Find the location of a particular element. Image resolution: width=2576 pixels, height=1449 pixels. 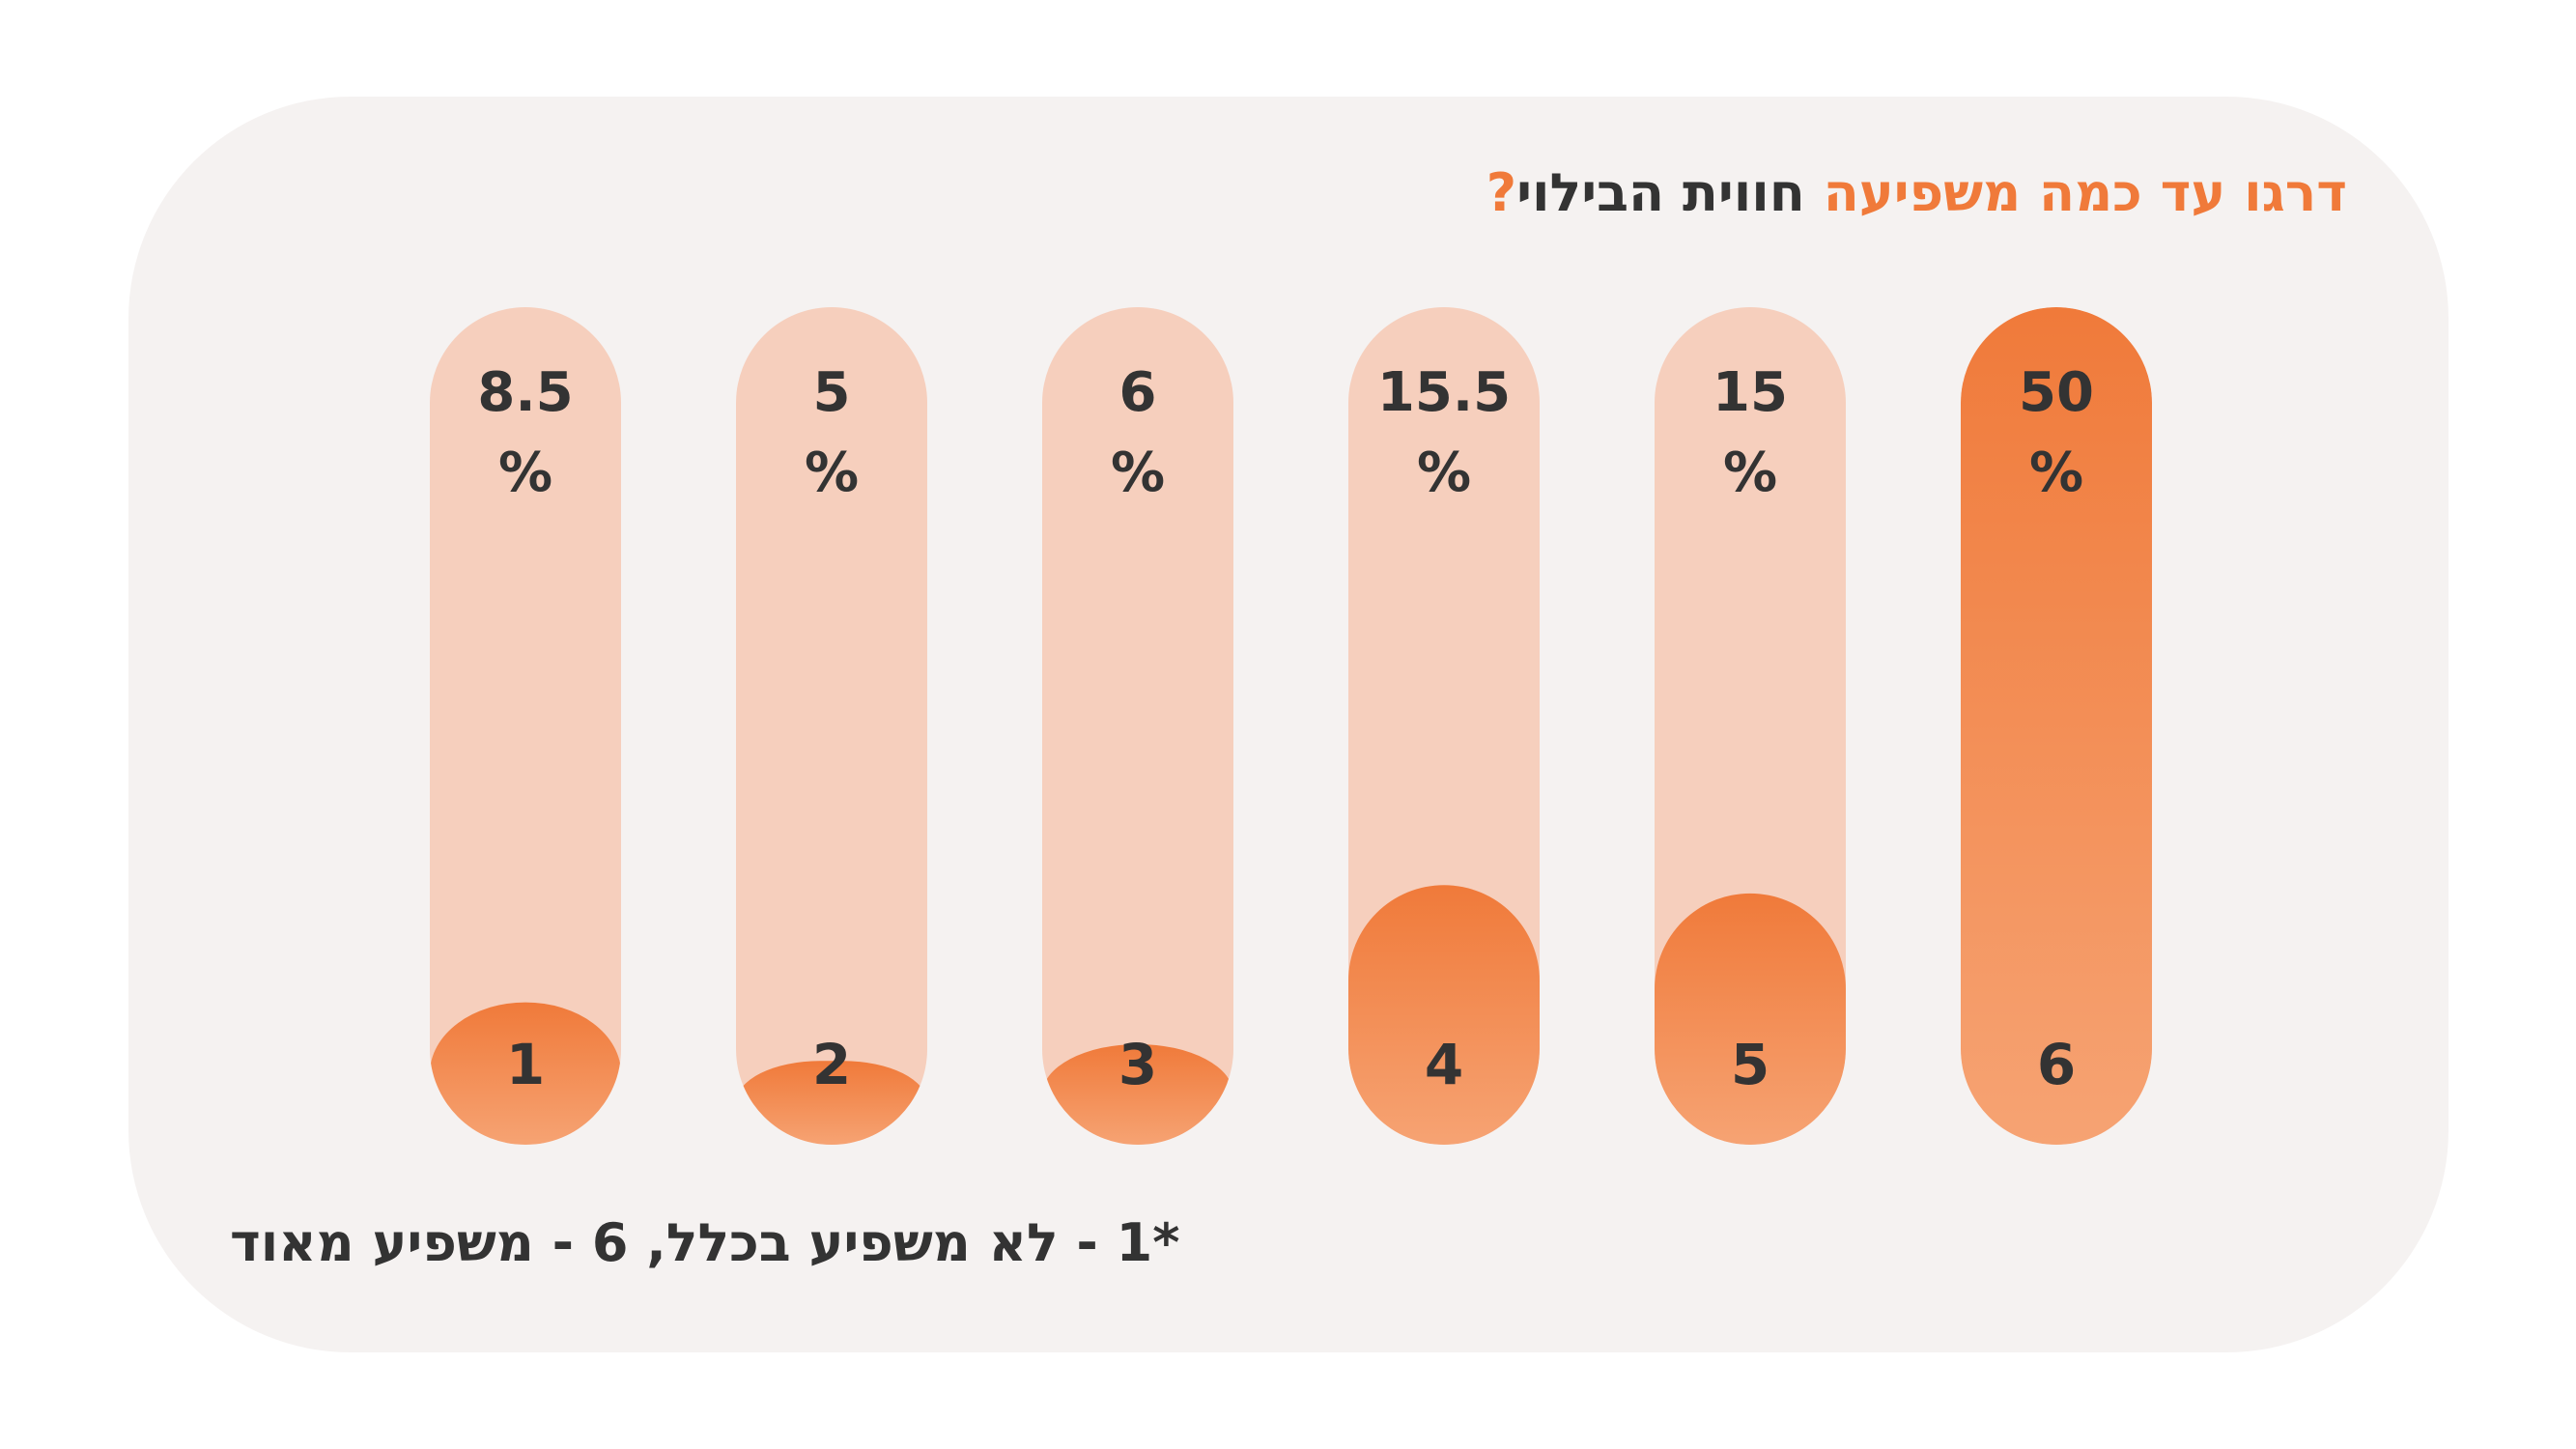

category-label-3: 3 is located at coordinates (1137, 1064).